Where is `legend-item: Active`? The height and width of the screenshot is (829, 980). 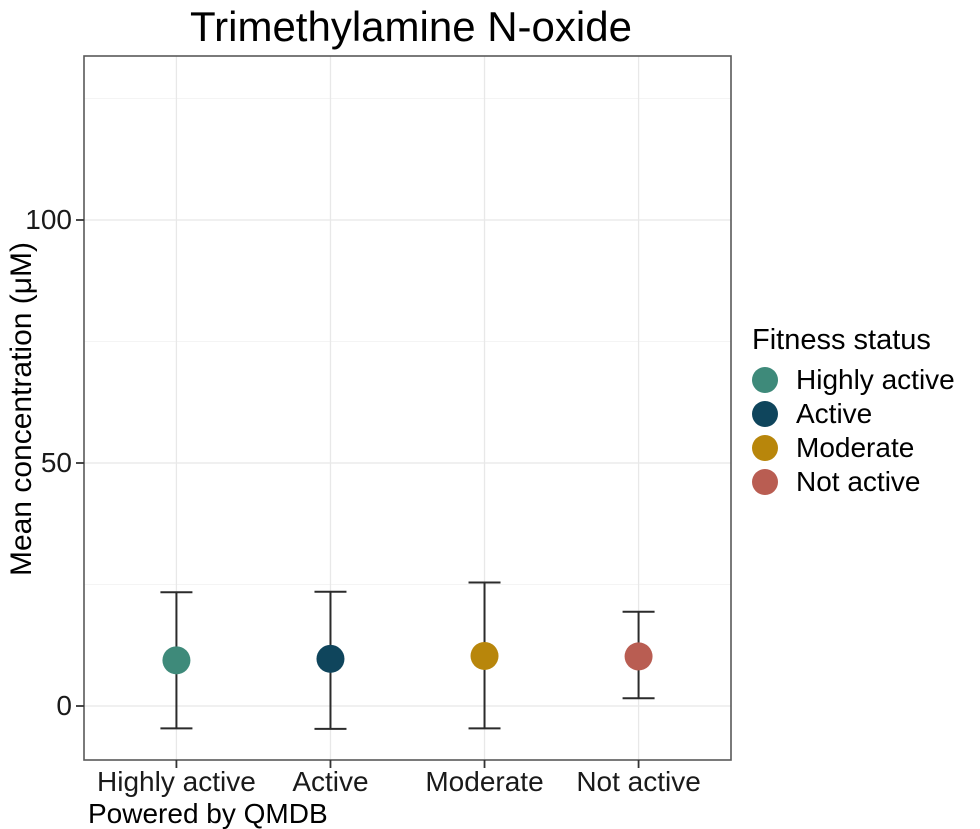 legend-item: Active is located at coordinates (865, 414).